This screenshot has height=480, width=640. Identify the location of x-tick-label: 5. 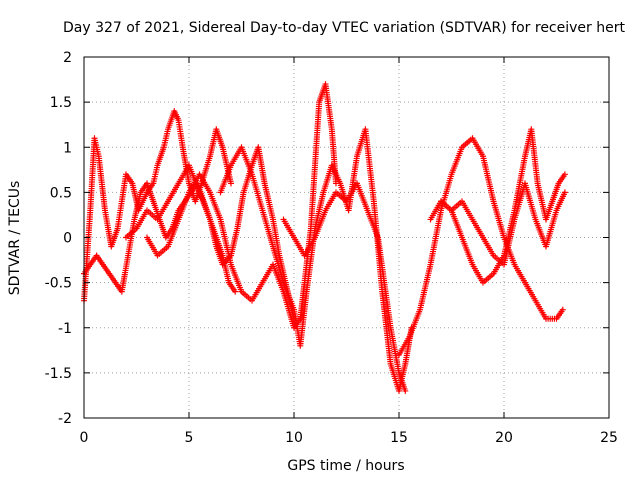
(189, 438).